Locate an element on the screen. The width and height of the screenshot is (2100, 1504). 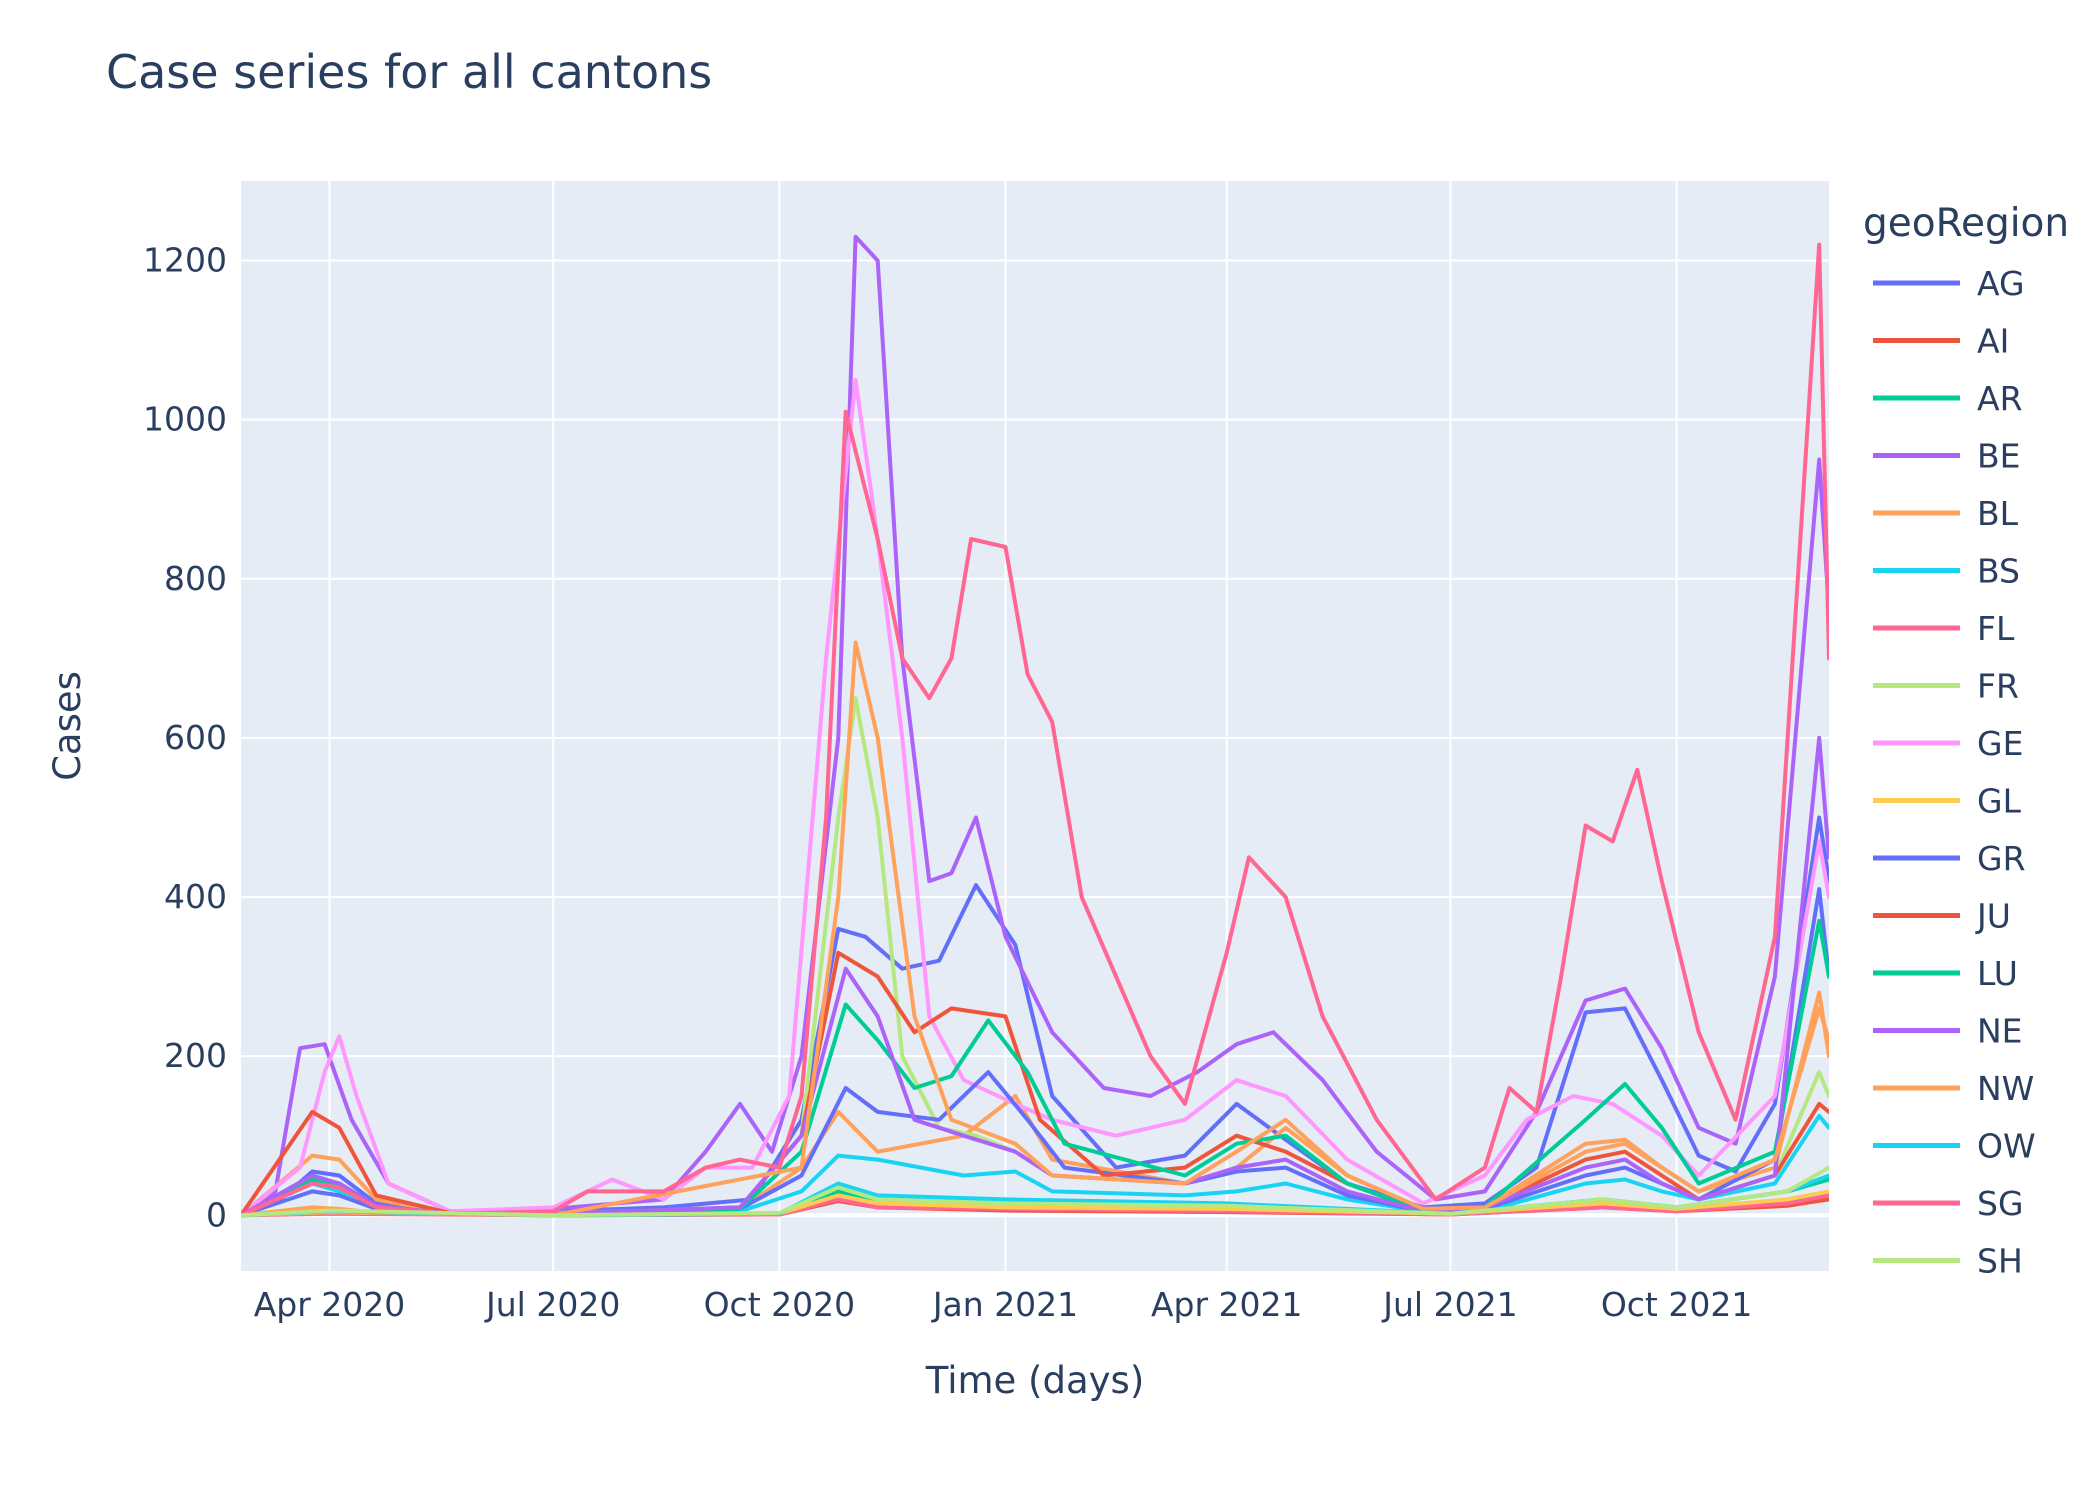
legend-label-fr: FR is located at coordinates (1998, 686).